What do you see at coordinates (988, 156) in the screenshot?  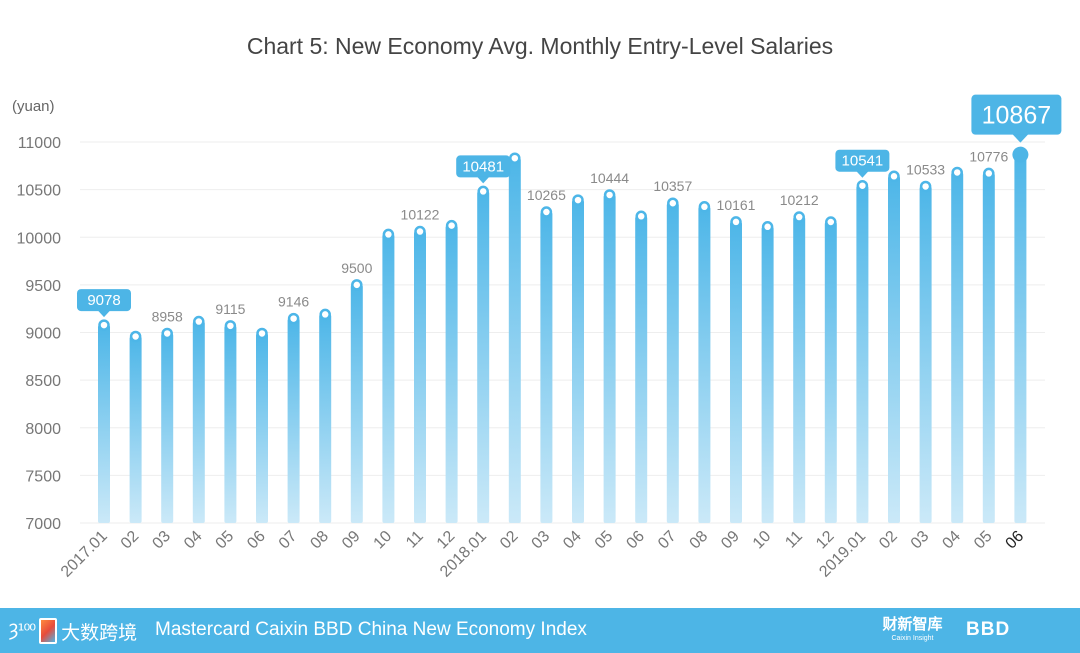 I see `data-label: 10776` at bounding box center [988, 156].